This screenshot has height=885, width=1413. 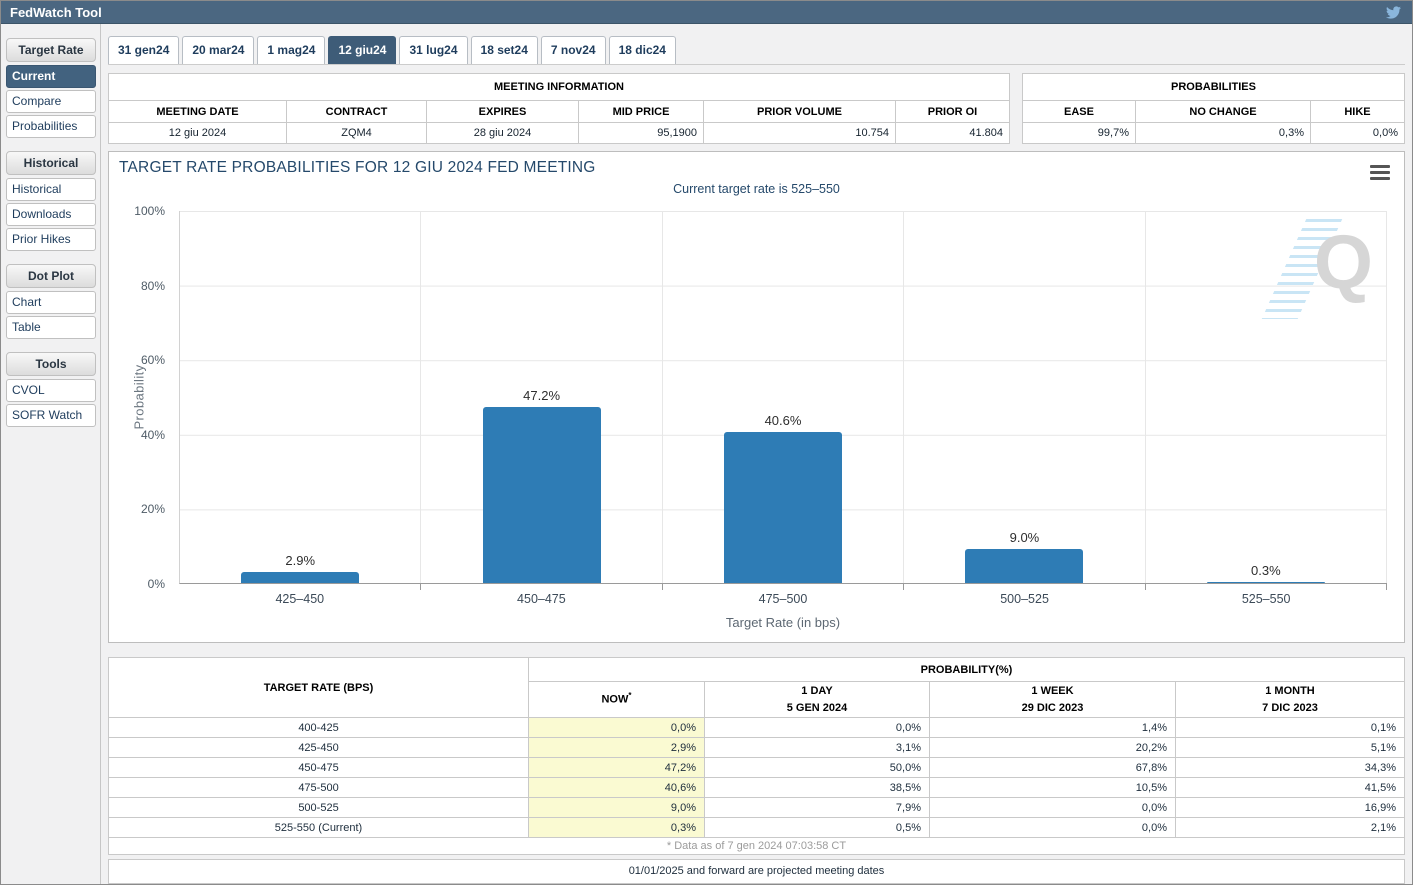 What do you see at coordinates (144, 50) in the screenshot?
I see `tab-31gen24: 31 gen24` at bounding box center [144, 50].